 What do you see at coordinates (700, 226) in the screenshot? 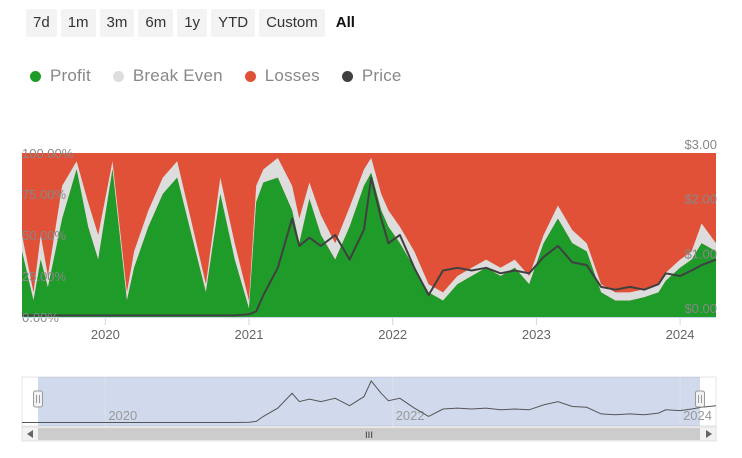
I see `y-axis-right: $0.00 $1.00 $2.00 $3.00` at bounding box center [700, 226].